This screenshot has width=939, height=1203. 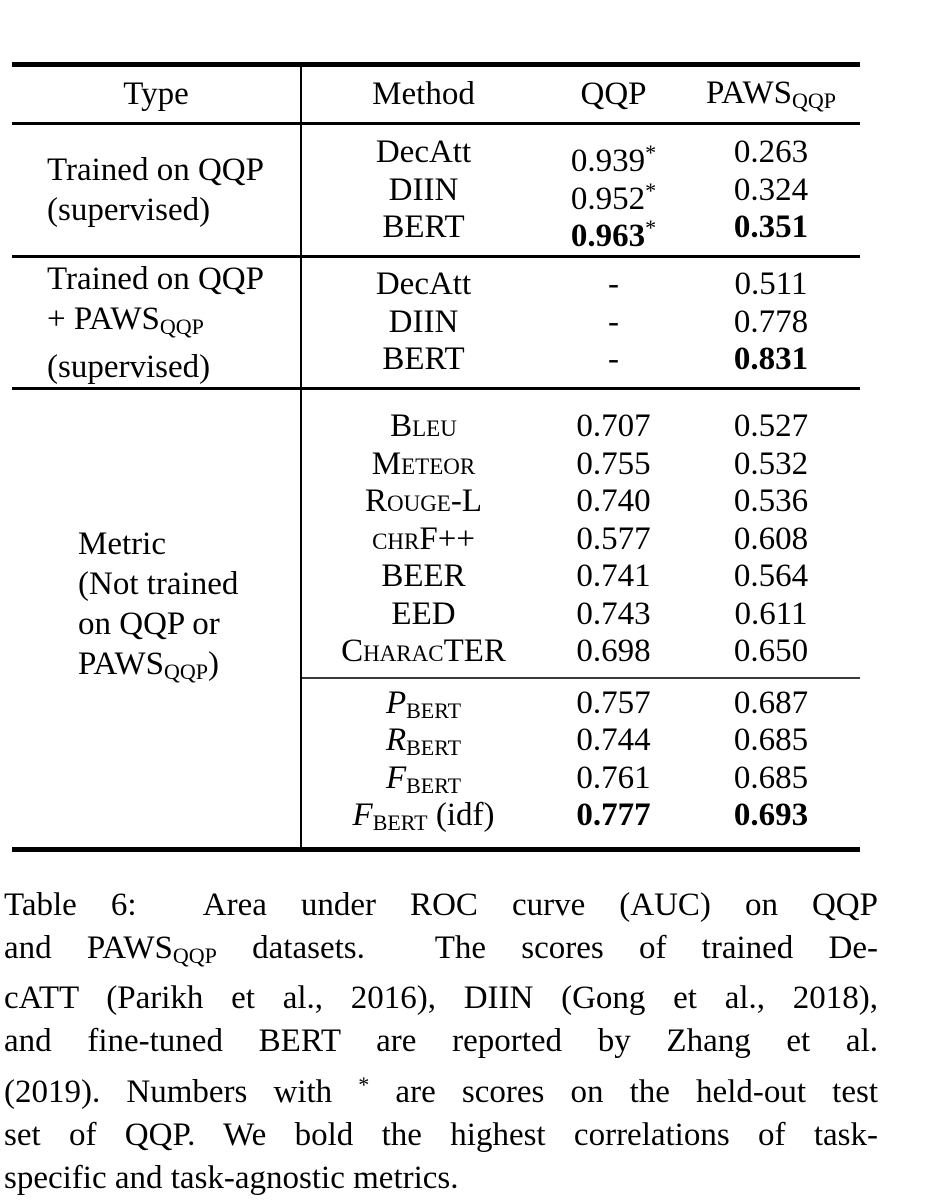 I want to click on table-row: PBERT 0.757 0.687, so click(x=581, y=704).